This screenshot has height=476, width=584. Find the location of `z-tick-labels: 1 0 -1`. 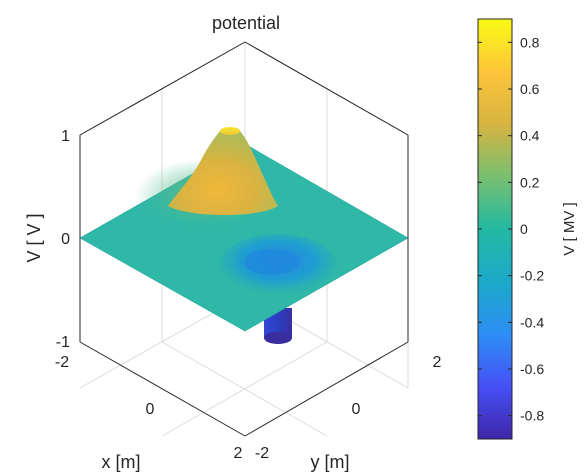

z-tick-labels: 1 0 -1 is located at coordinates (63, 239).